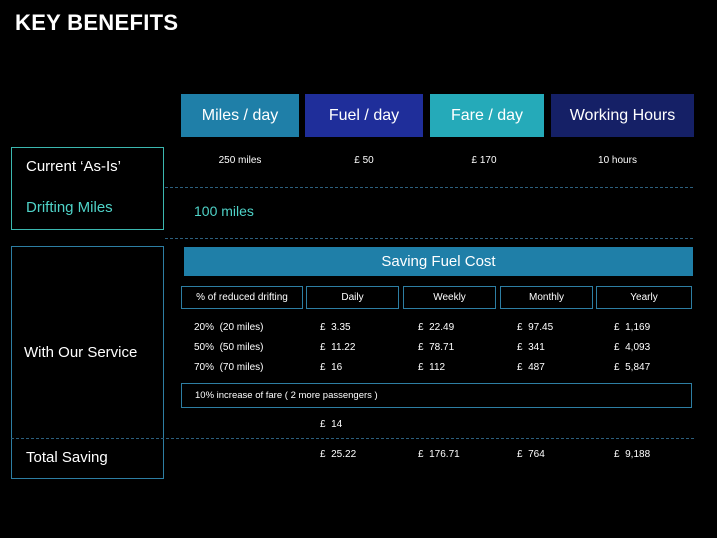 This screenshot has height=538, width=717. I want to click on saving-fuel-cost-banner: Saving Fuel Cost, so click(438, 261).